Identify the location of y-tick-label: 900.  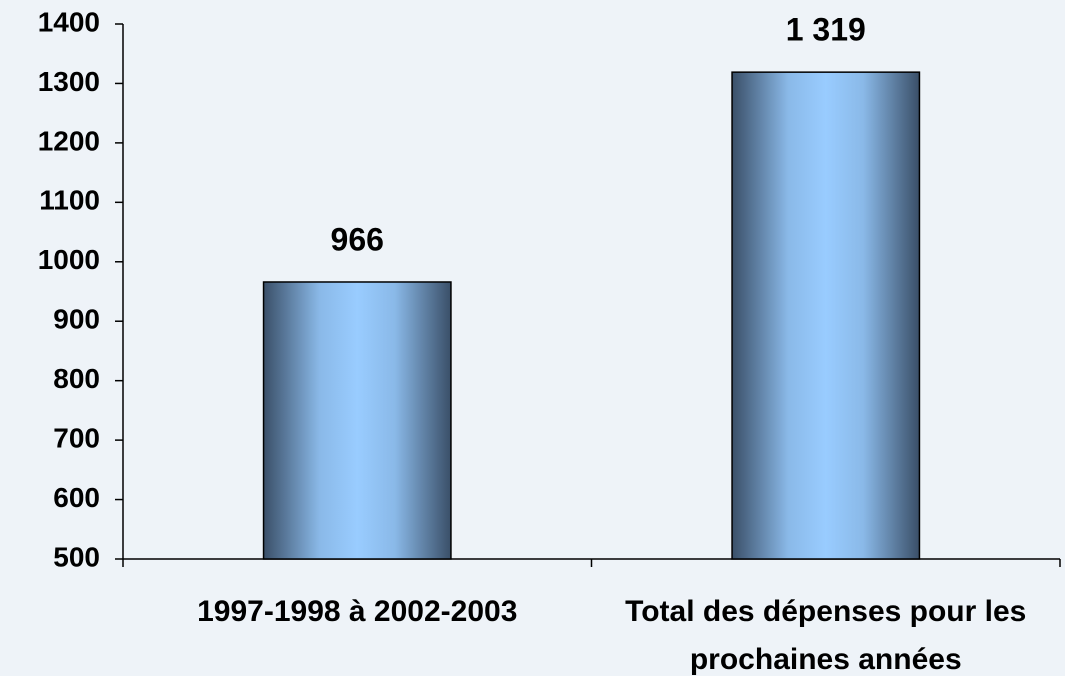
(76, 319).